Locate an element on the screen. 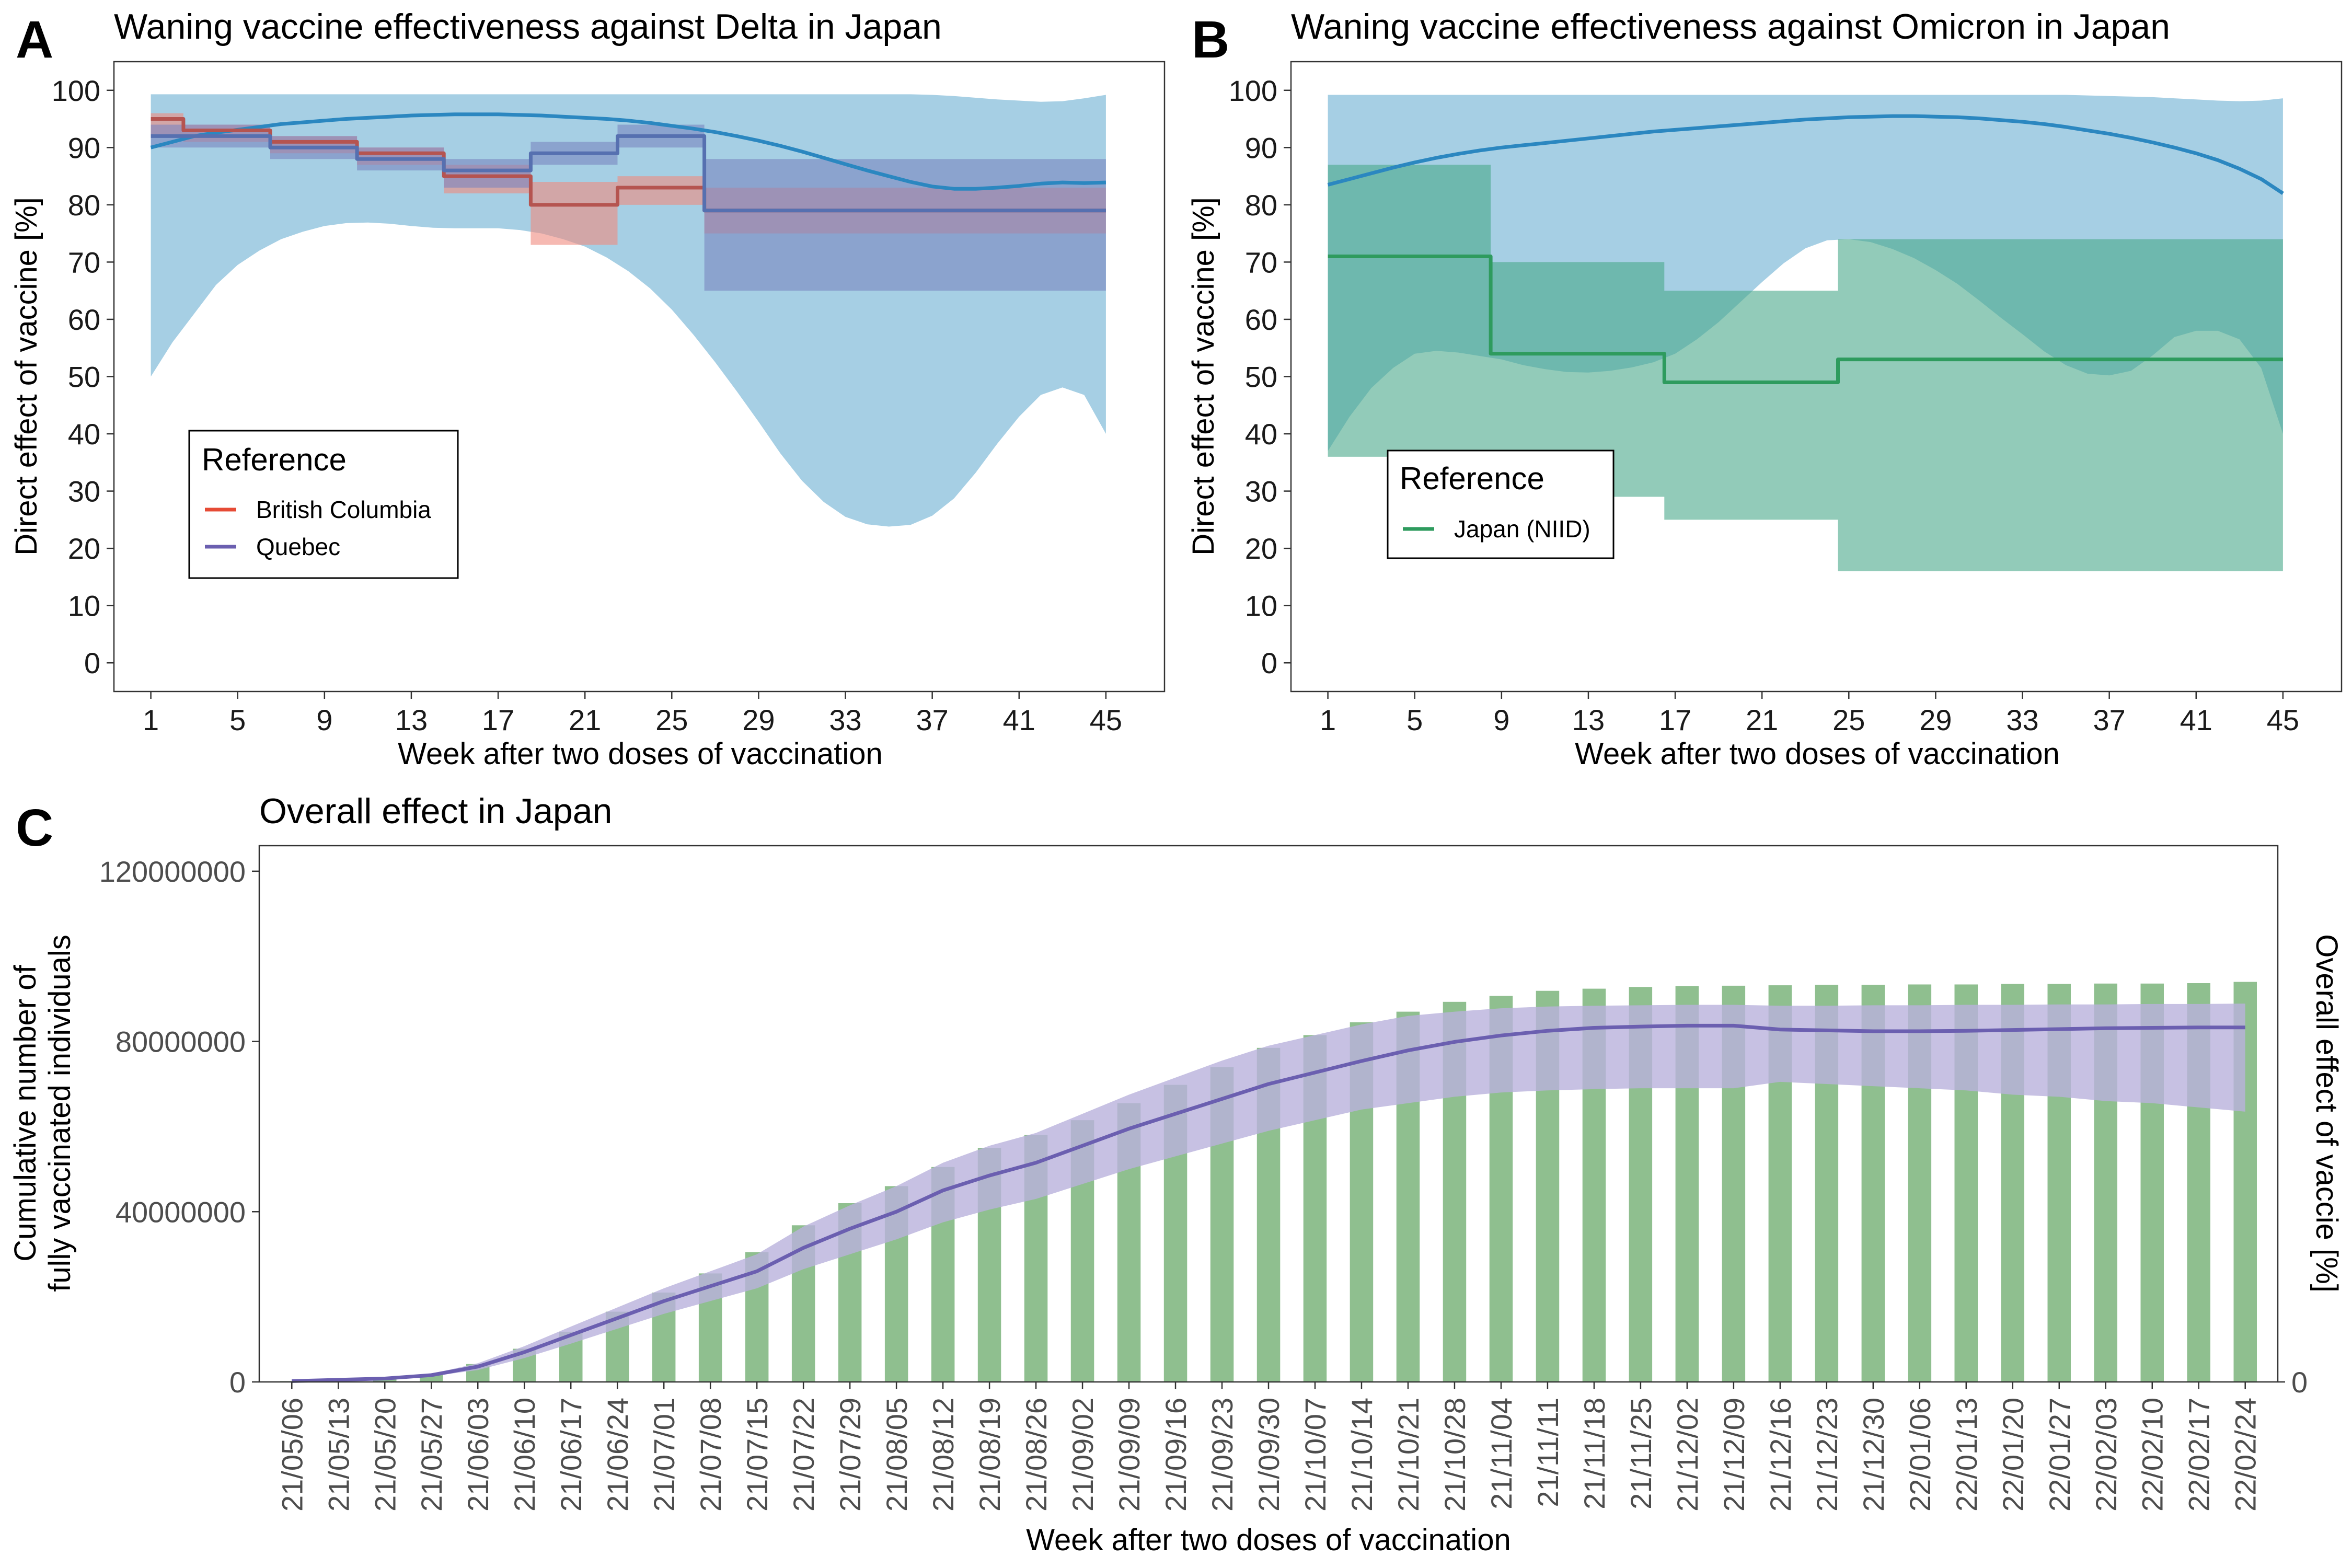  panel-a-legend-box is located at coordinates (323, 504).